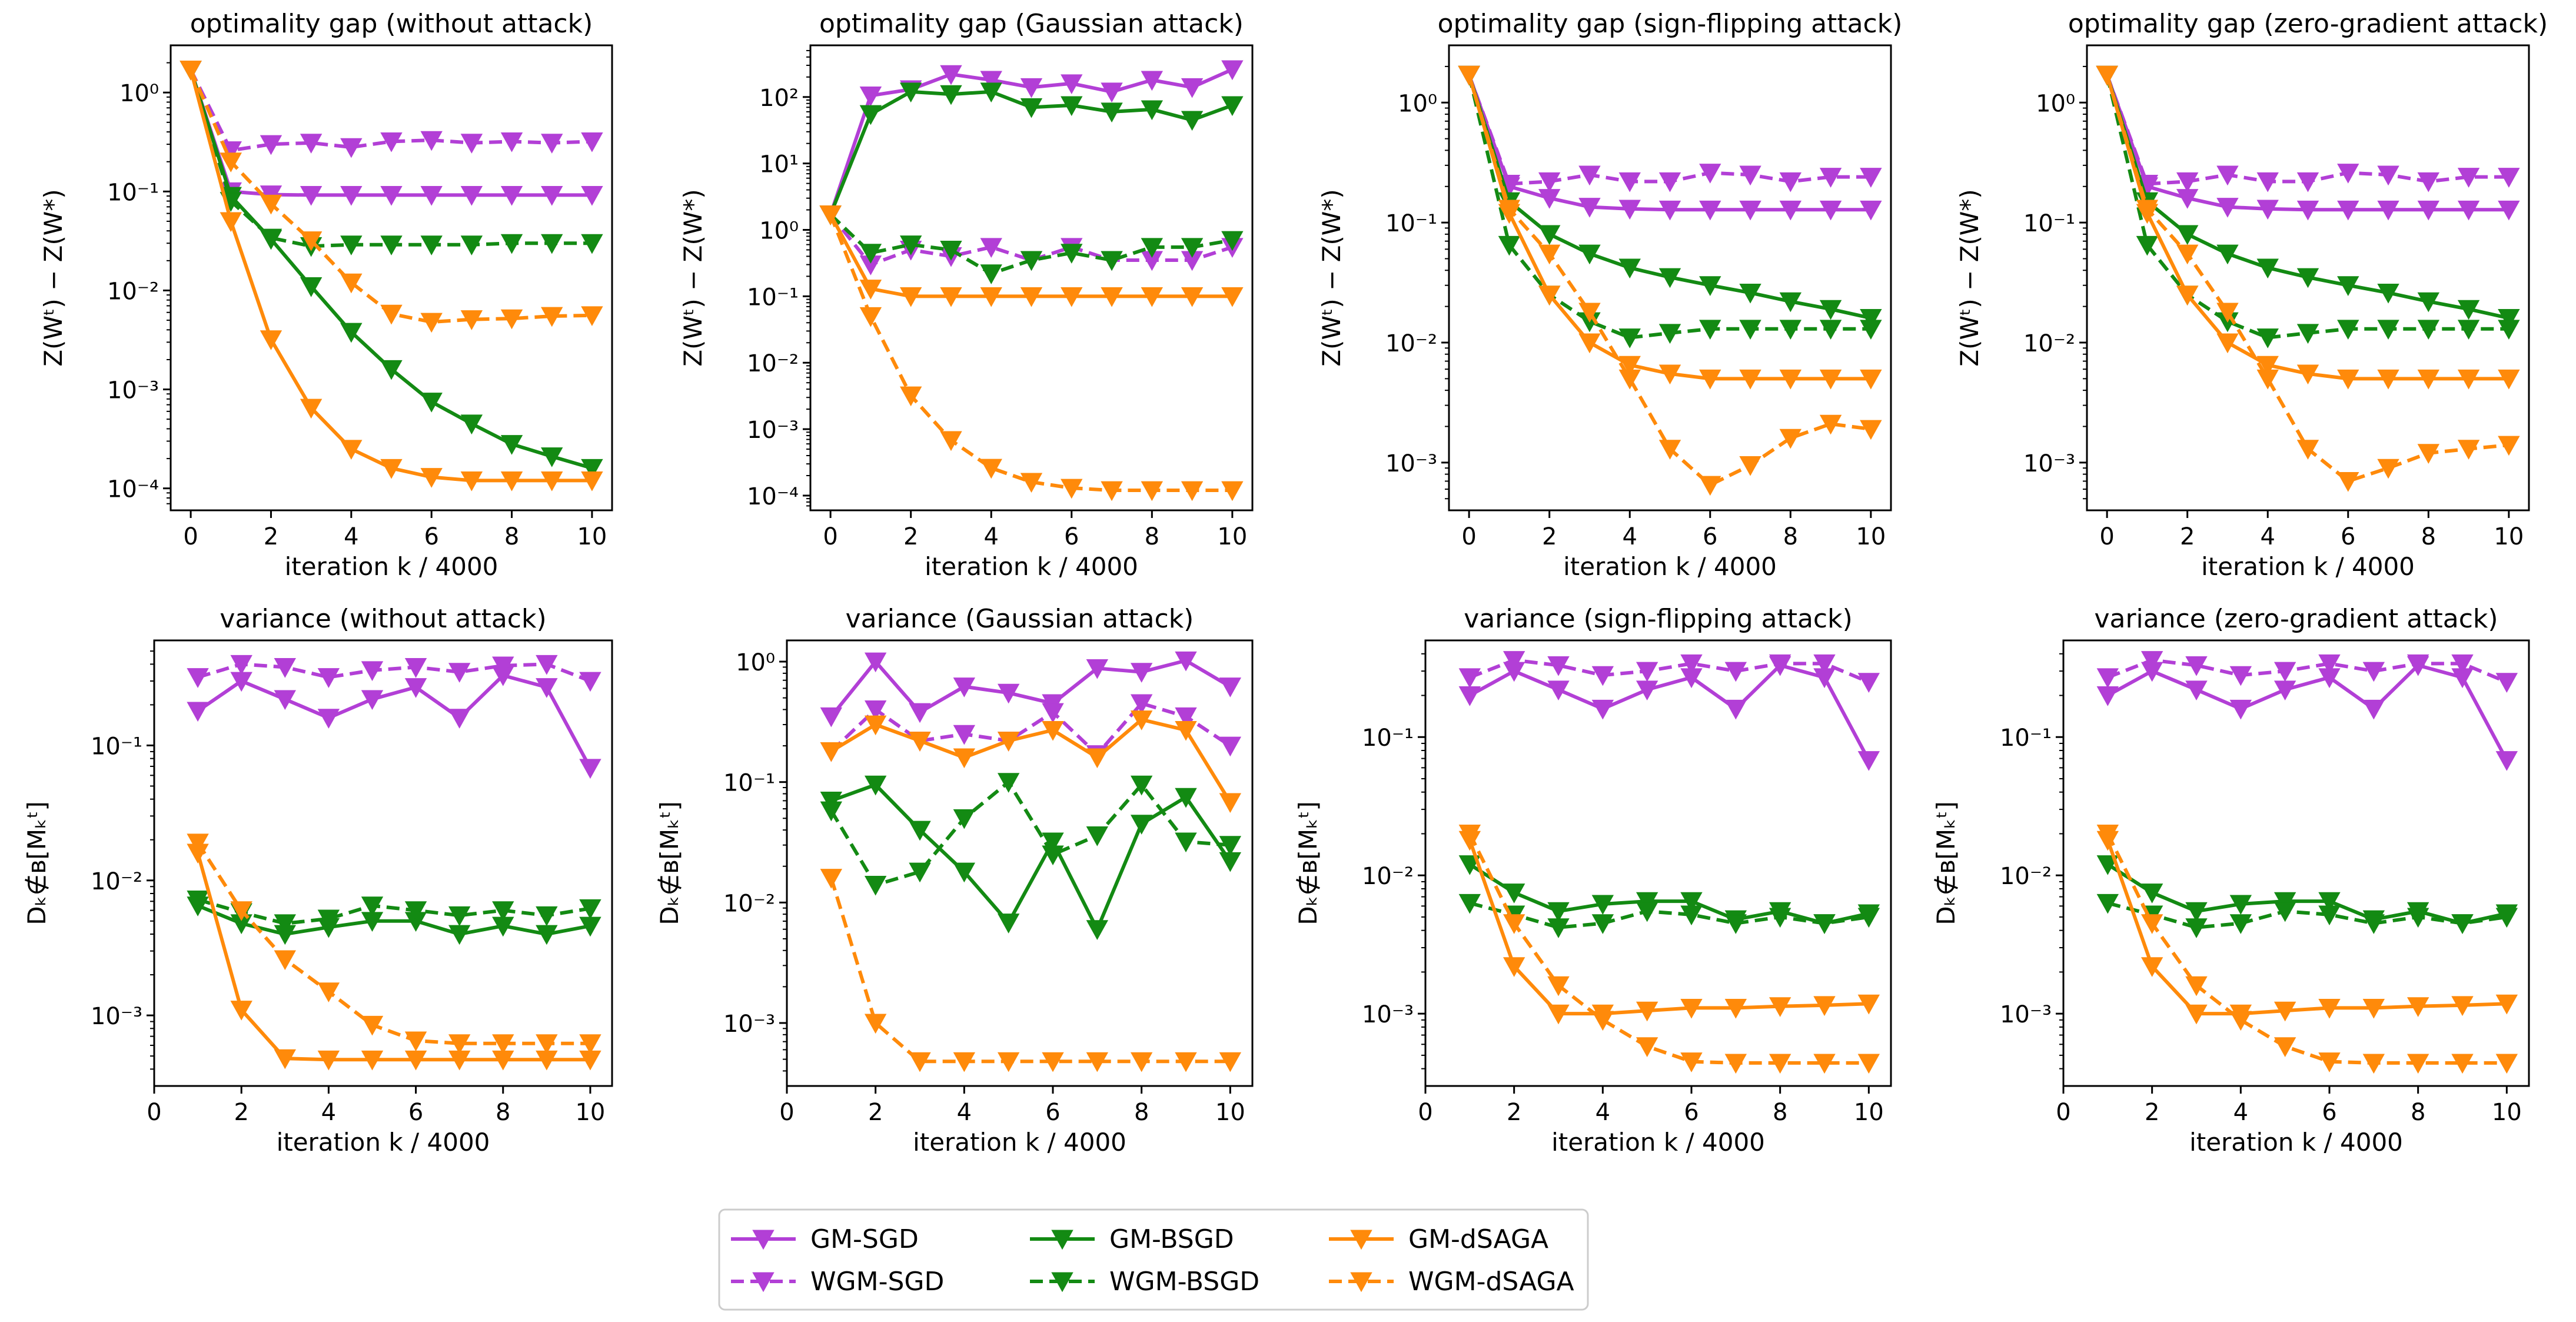 The width and height of the screenshot is (2576, 1322). What do you see at coordinates (1658, 863) in the screenshot?
I see `plot-frame` at bounding box center [1658, 863].